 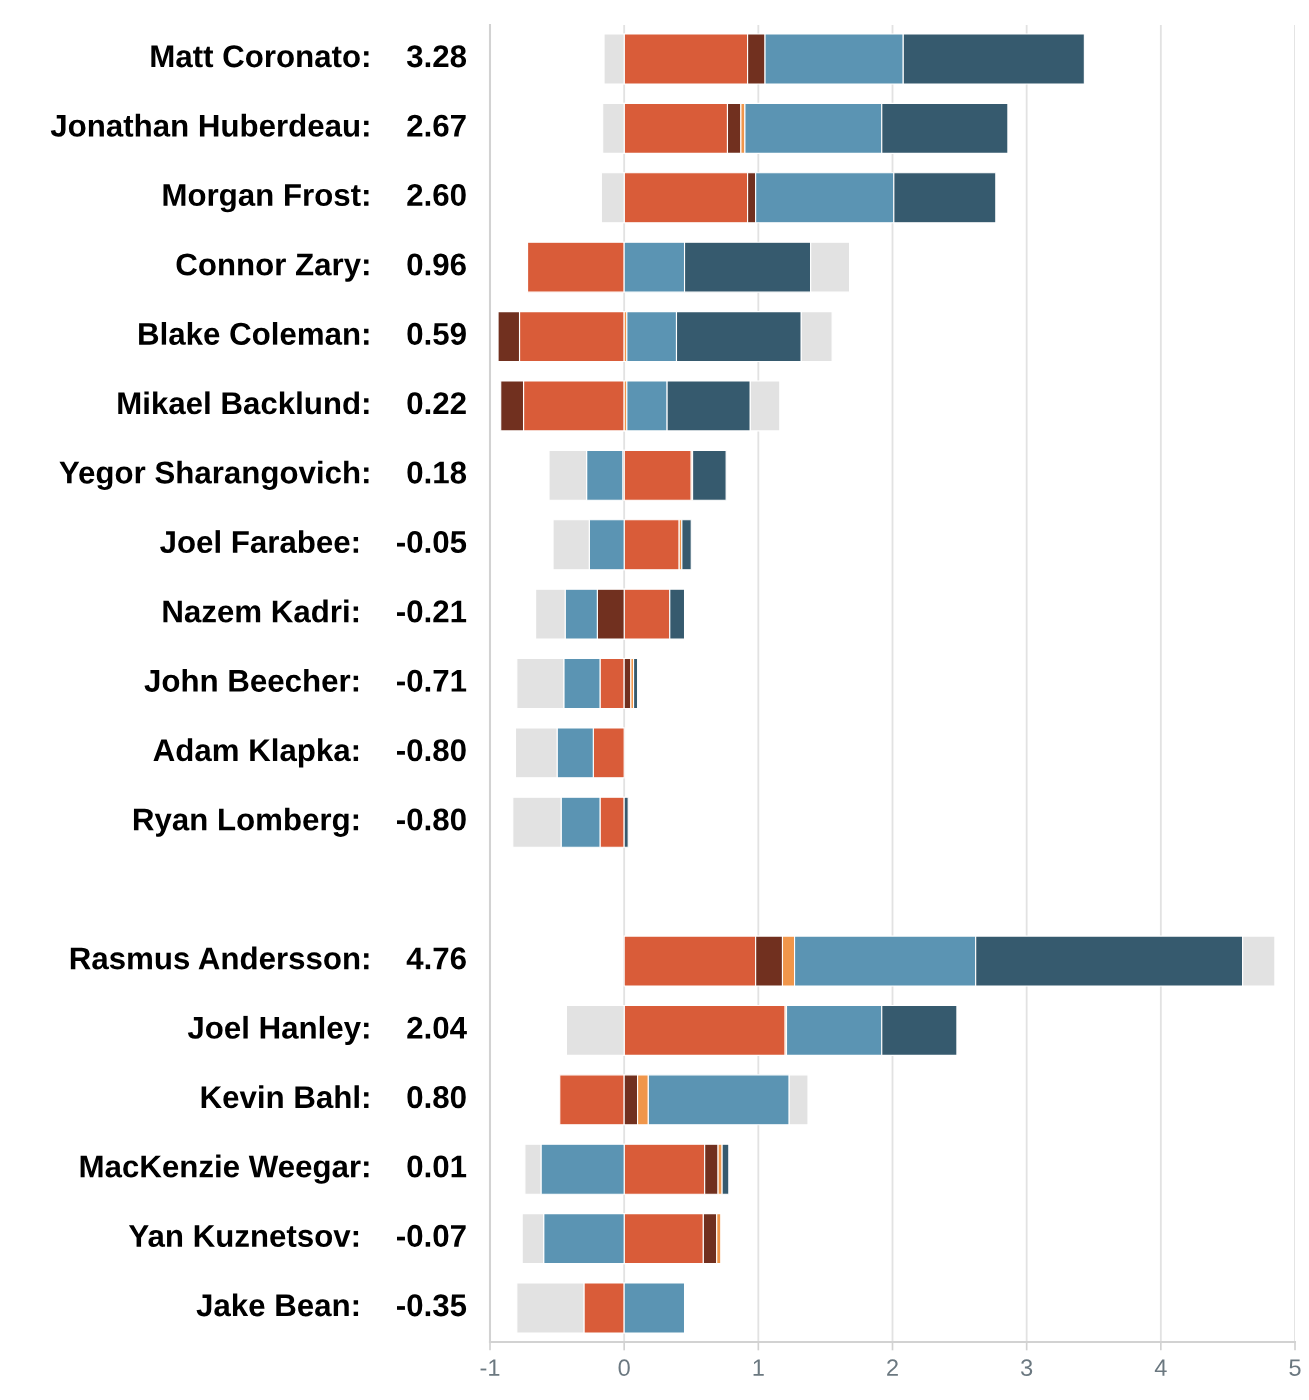 What do you see at coordinates (490, 1367) in the screenshot?
I see `x-tick-label: -1` at bounding box center [490, 1367].